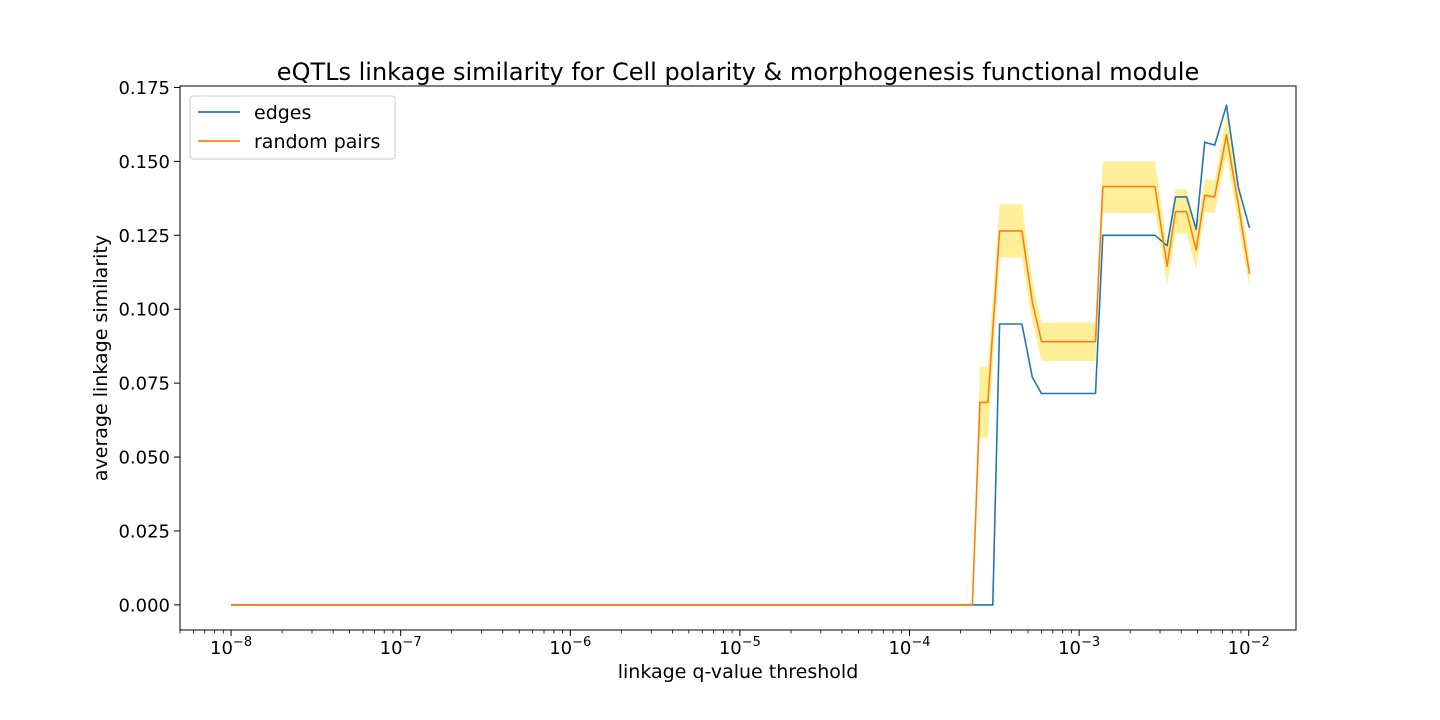  Describe the element at coordinates (144, 310) in the screenshot. I see `y-tick-label: 0.100` at that location.